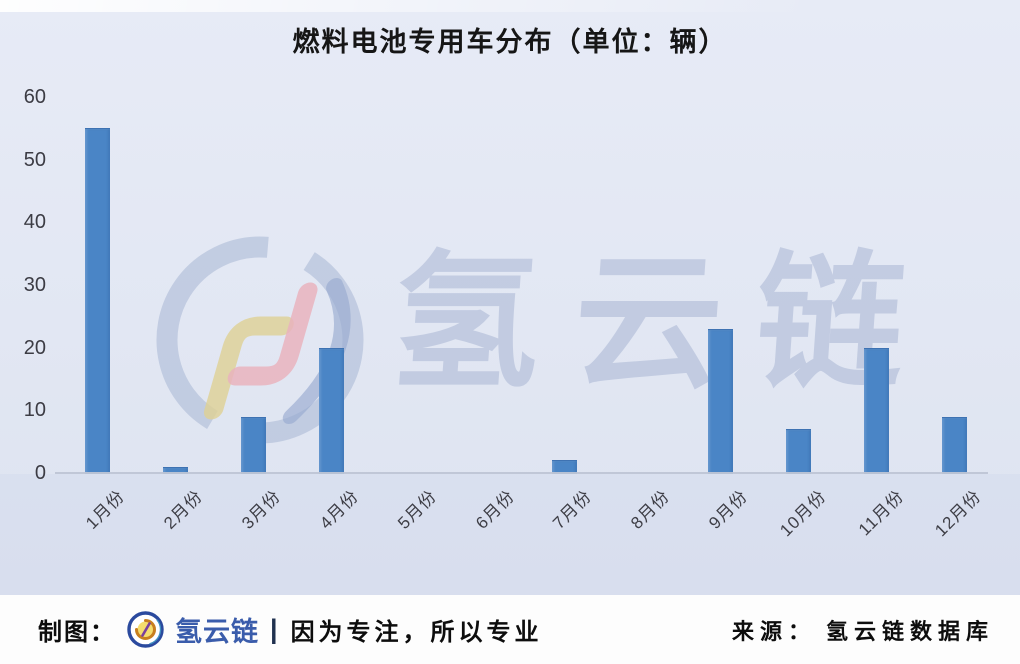 This screenshot has height=664, width=1020. What do you see at coordinates (145, 629) in the screenshot?
I see `brand-logo-icon` at bounding box center [145, 629].